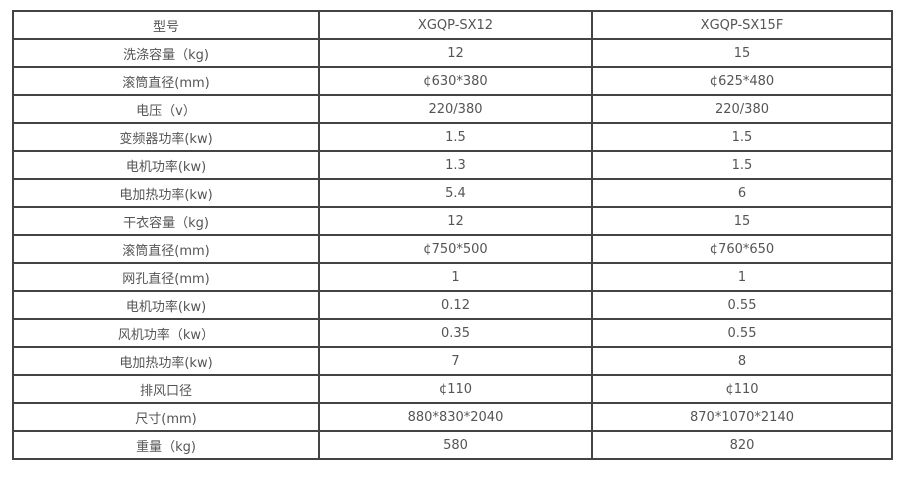  What do you see at coordinates (742, 445) in the screenshot?
I see `spec-value-cell: 820` at bounding box center [742, 445].